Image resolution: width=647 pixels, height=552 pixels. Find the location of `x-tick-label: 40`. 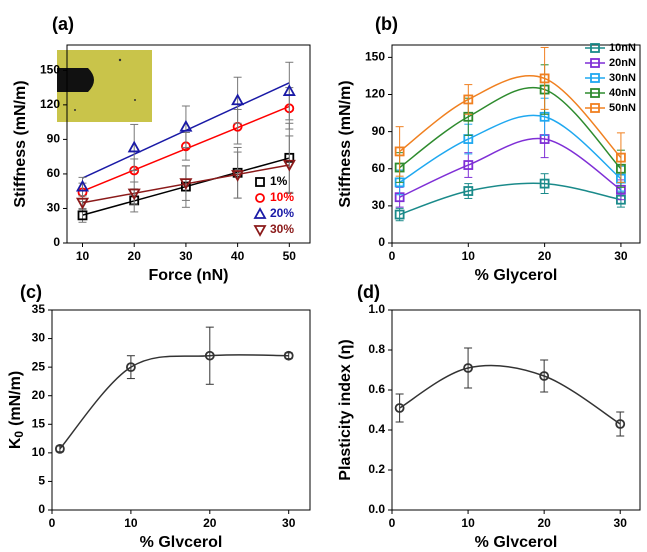

x-tick-label: 40 is located at coordinates (238, 256).